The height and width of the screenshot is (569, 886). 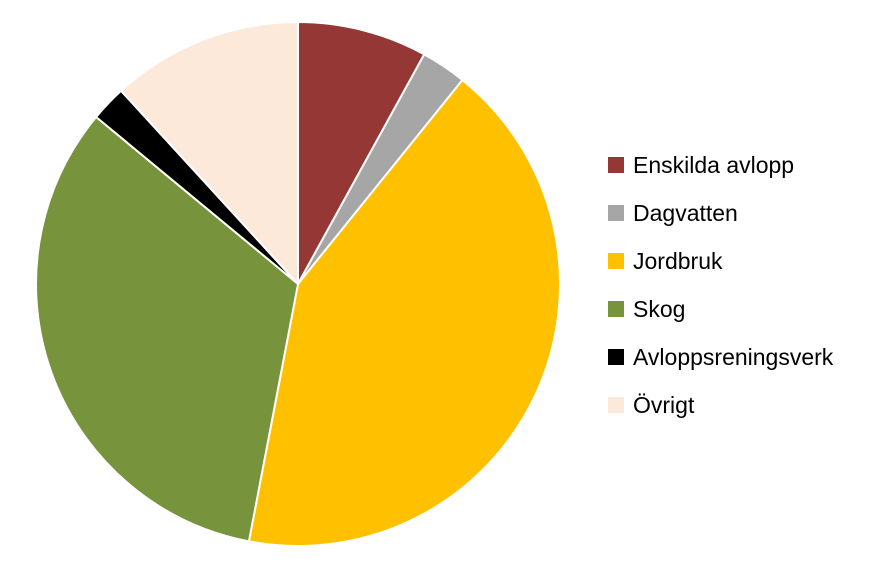 I want to click on legend-swatch-ovrigt, so click(x=616, y=405).